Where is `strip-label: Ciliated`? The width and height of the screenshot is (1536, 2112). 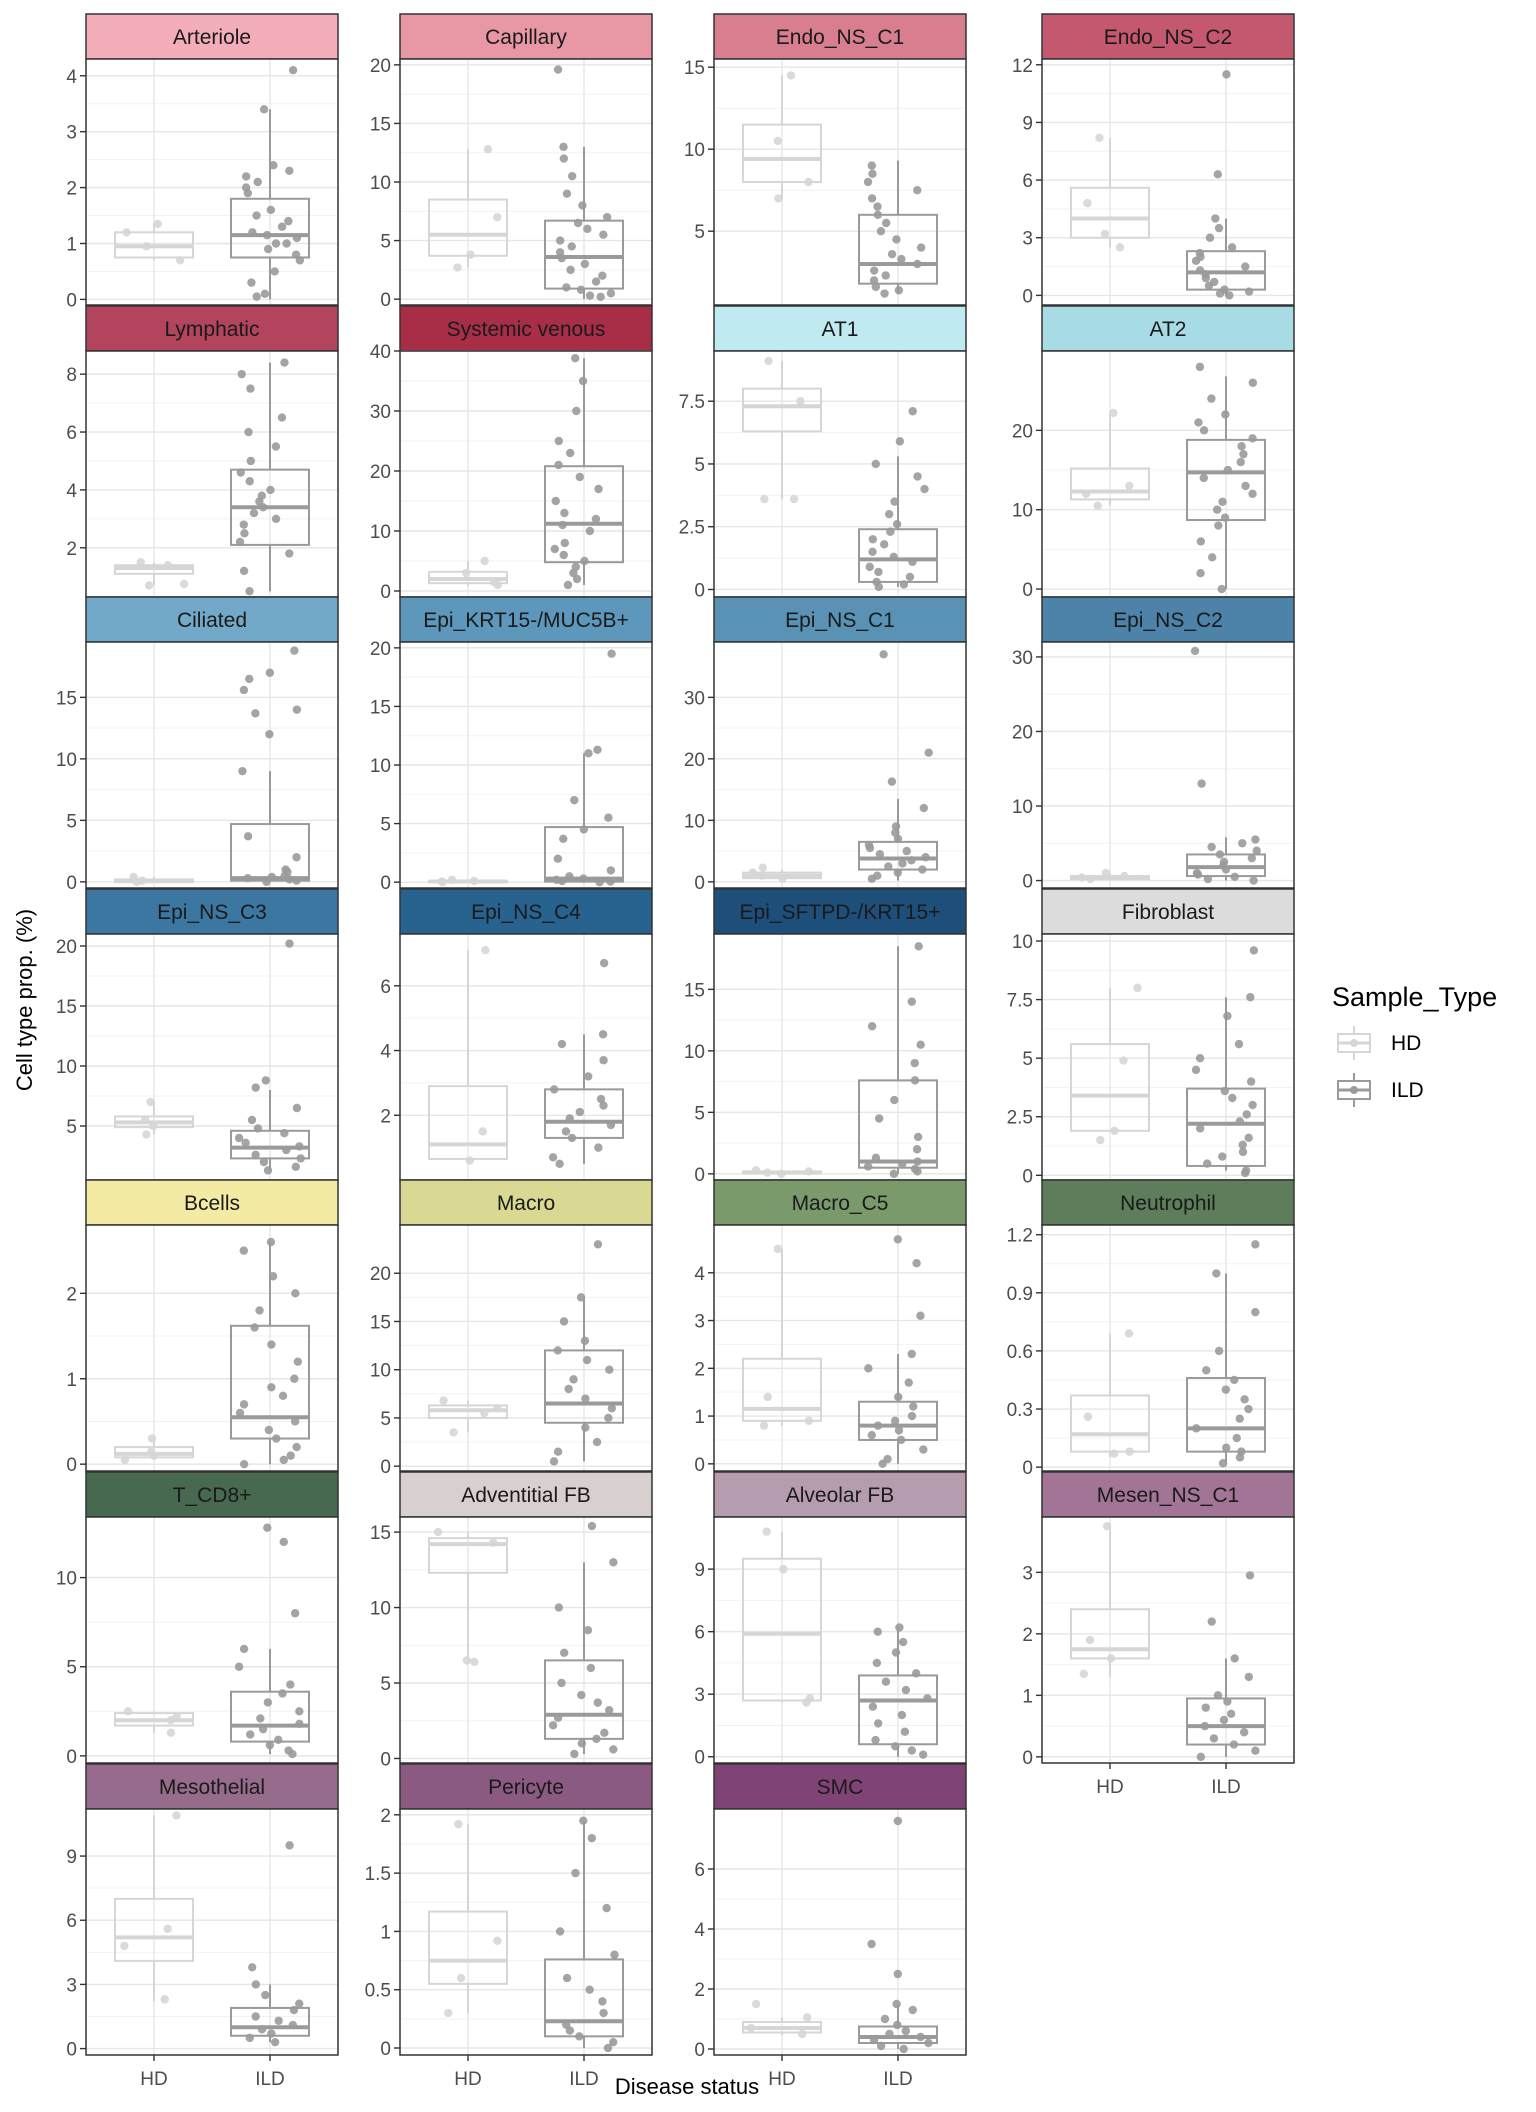 strip-label: Ciliated is located at coordinates (212, 620).